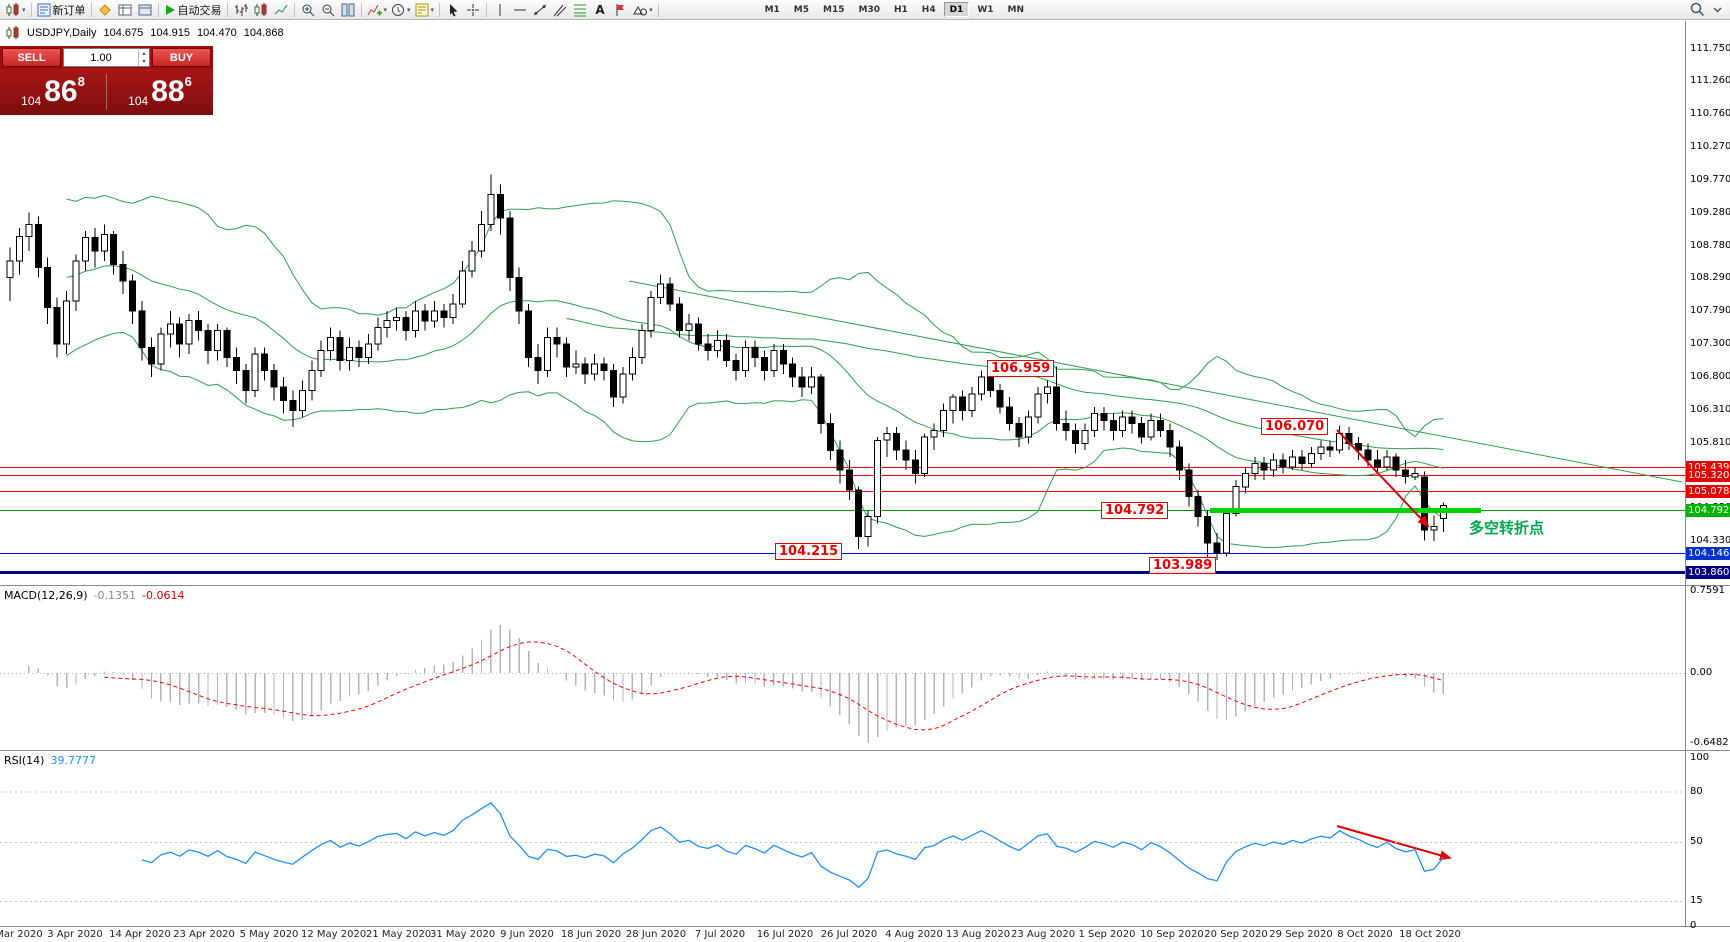 Image resolution: width=1730 pixels, height=942 pixels. Describe the element at coordinates (105, 10) in the screenshot. I see `profiles-icon` at that location.